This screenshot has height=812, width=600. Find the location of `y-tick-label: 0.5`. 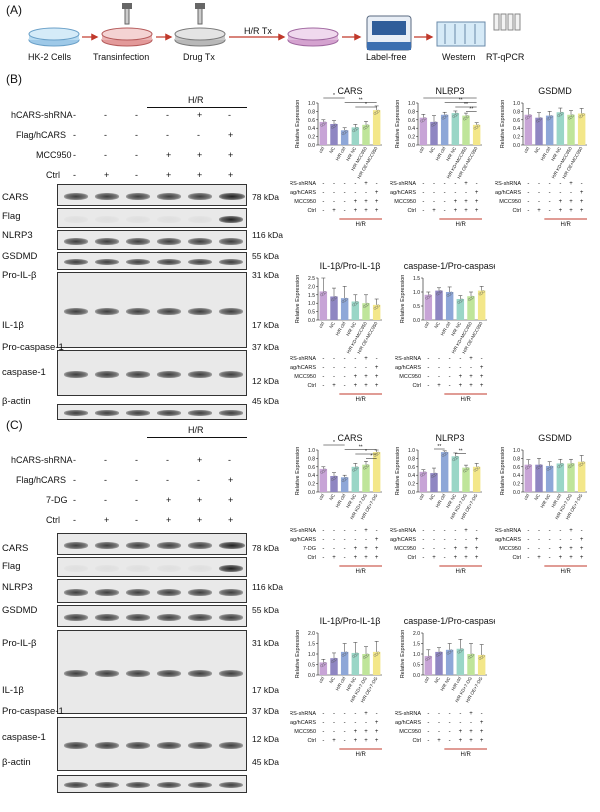

y-tick-label: 0.5 is located at coordinates (416, 666).